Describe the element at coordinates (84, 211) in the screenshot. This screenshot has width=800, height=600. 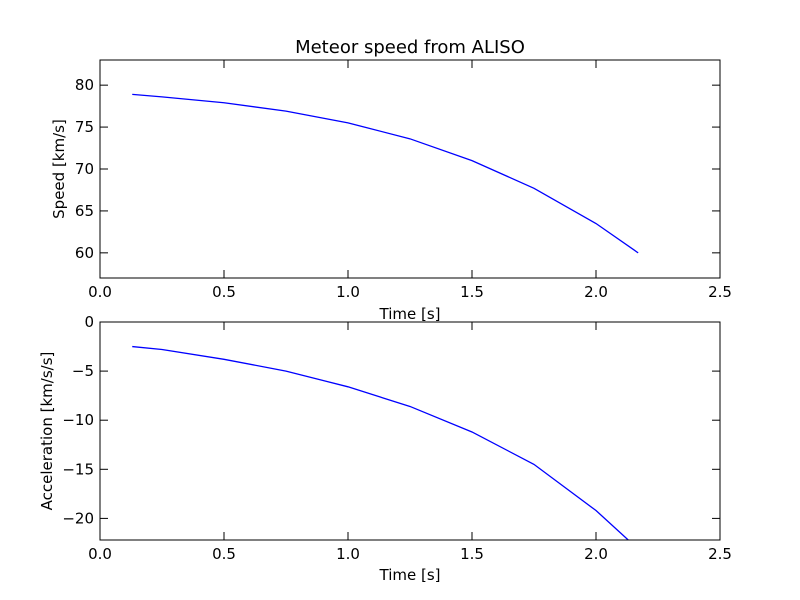
I see `speed-y-tick-label: 65` at that location.